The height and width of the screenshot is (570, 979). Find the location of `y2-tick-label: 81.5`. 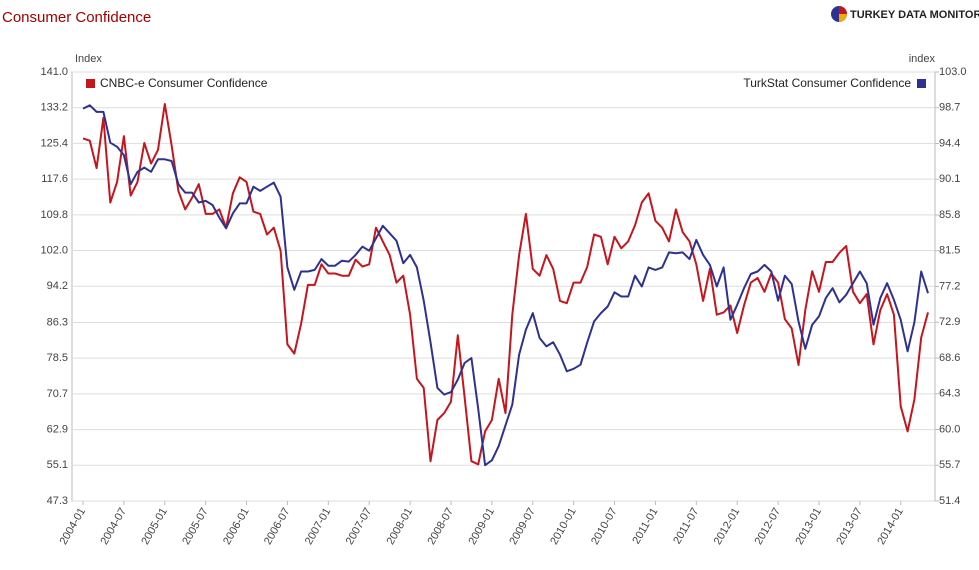

y2-tick-label: 81.5 is located at coordinates (949, 251).